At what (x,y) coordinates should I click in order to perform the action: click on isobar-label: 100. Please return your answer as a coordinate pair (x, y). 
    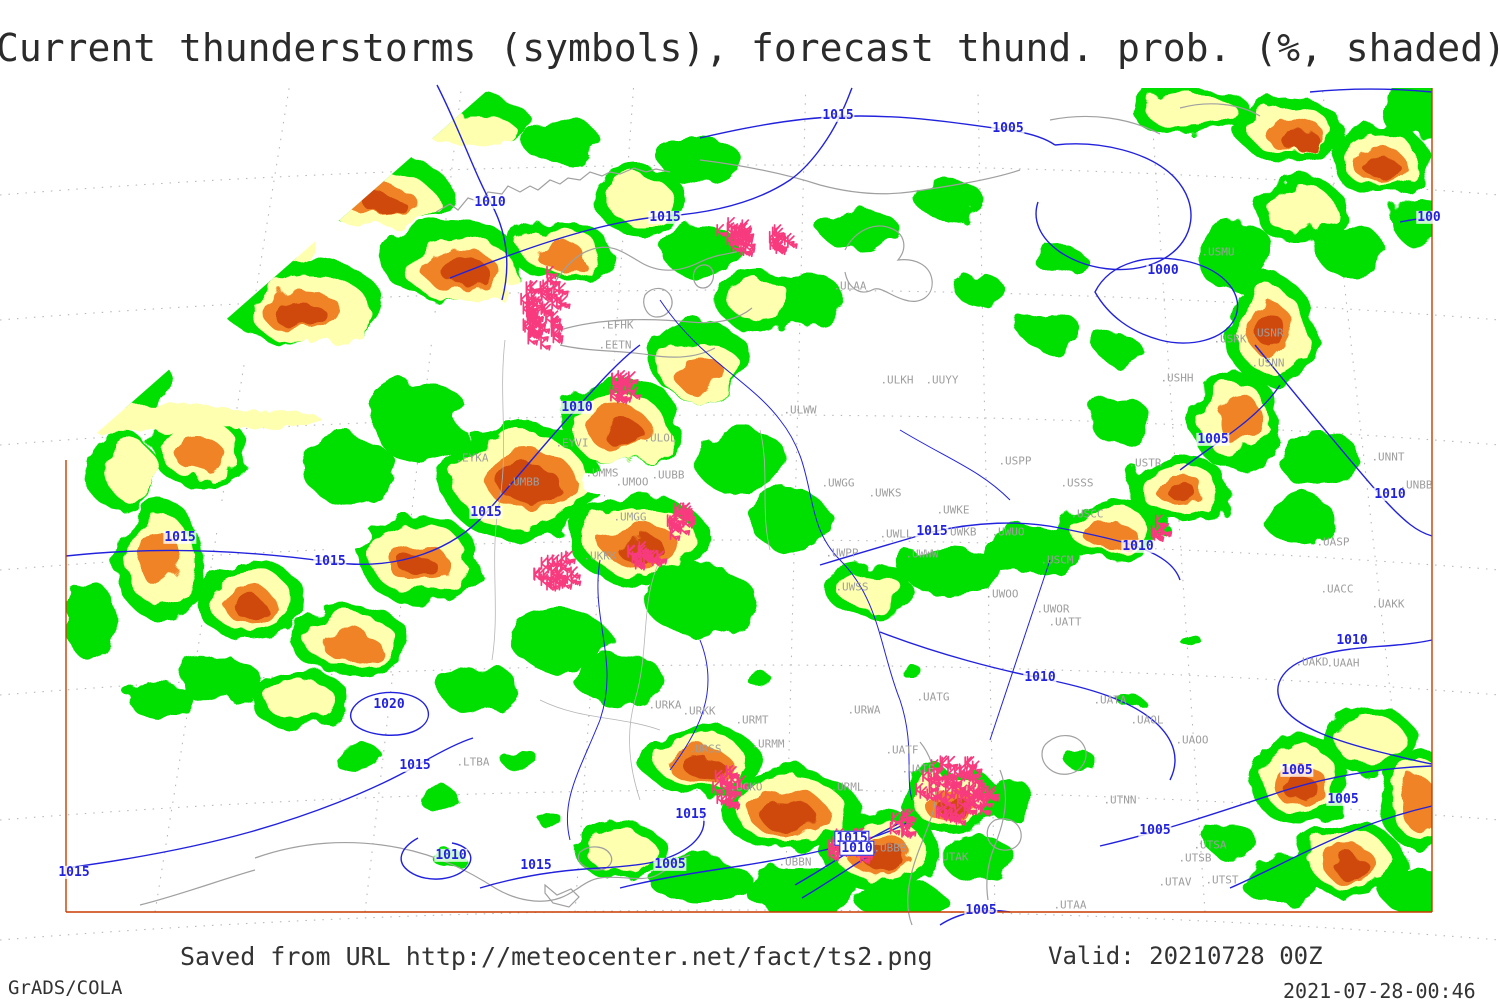
    Looking at the image, I should click on (1429, 217).